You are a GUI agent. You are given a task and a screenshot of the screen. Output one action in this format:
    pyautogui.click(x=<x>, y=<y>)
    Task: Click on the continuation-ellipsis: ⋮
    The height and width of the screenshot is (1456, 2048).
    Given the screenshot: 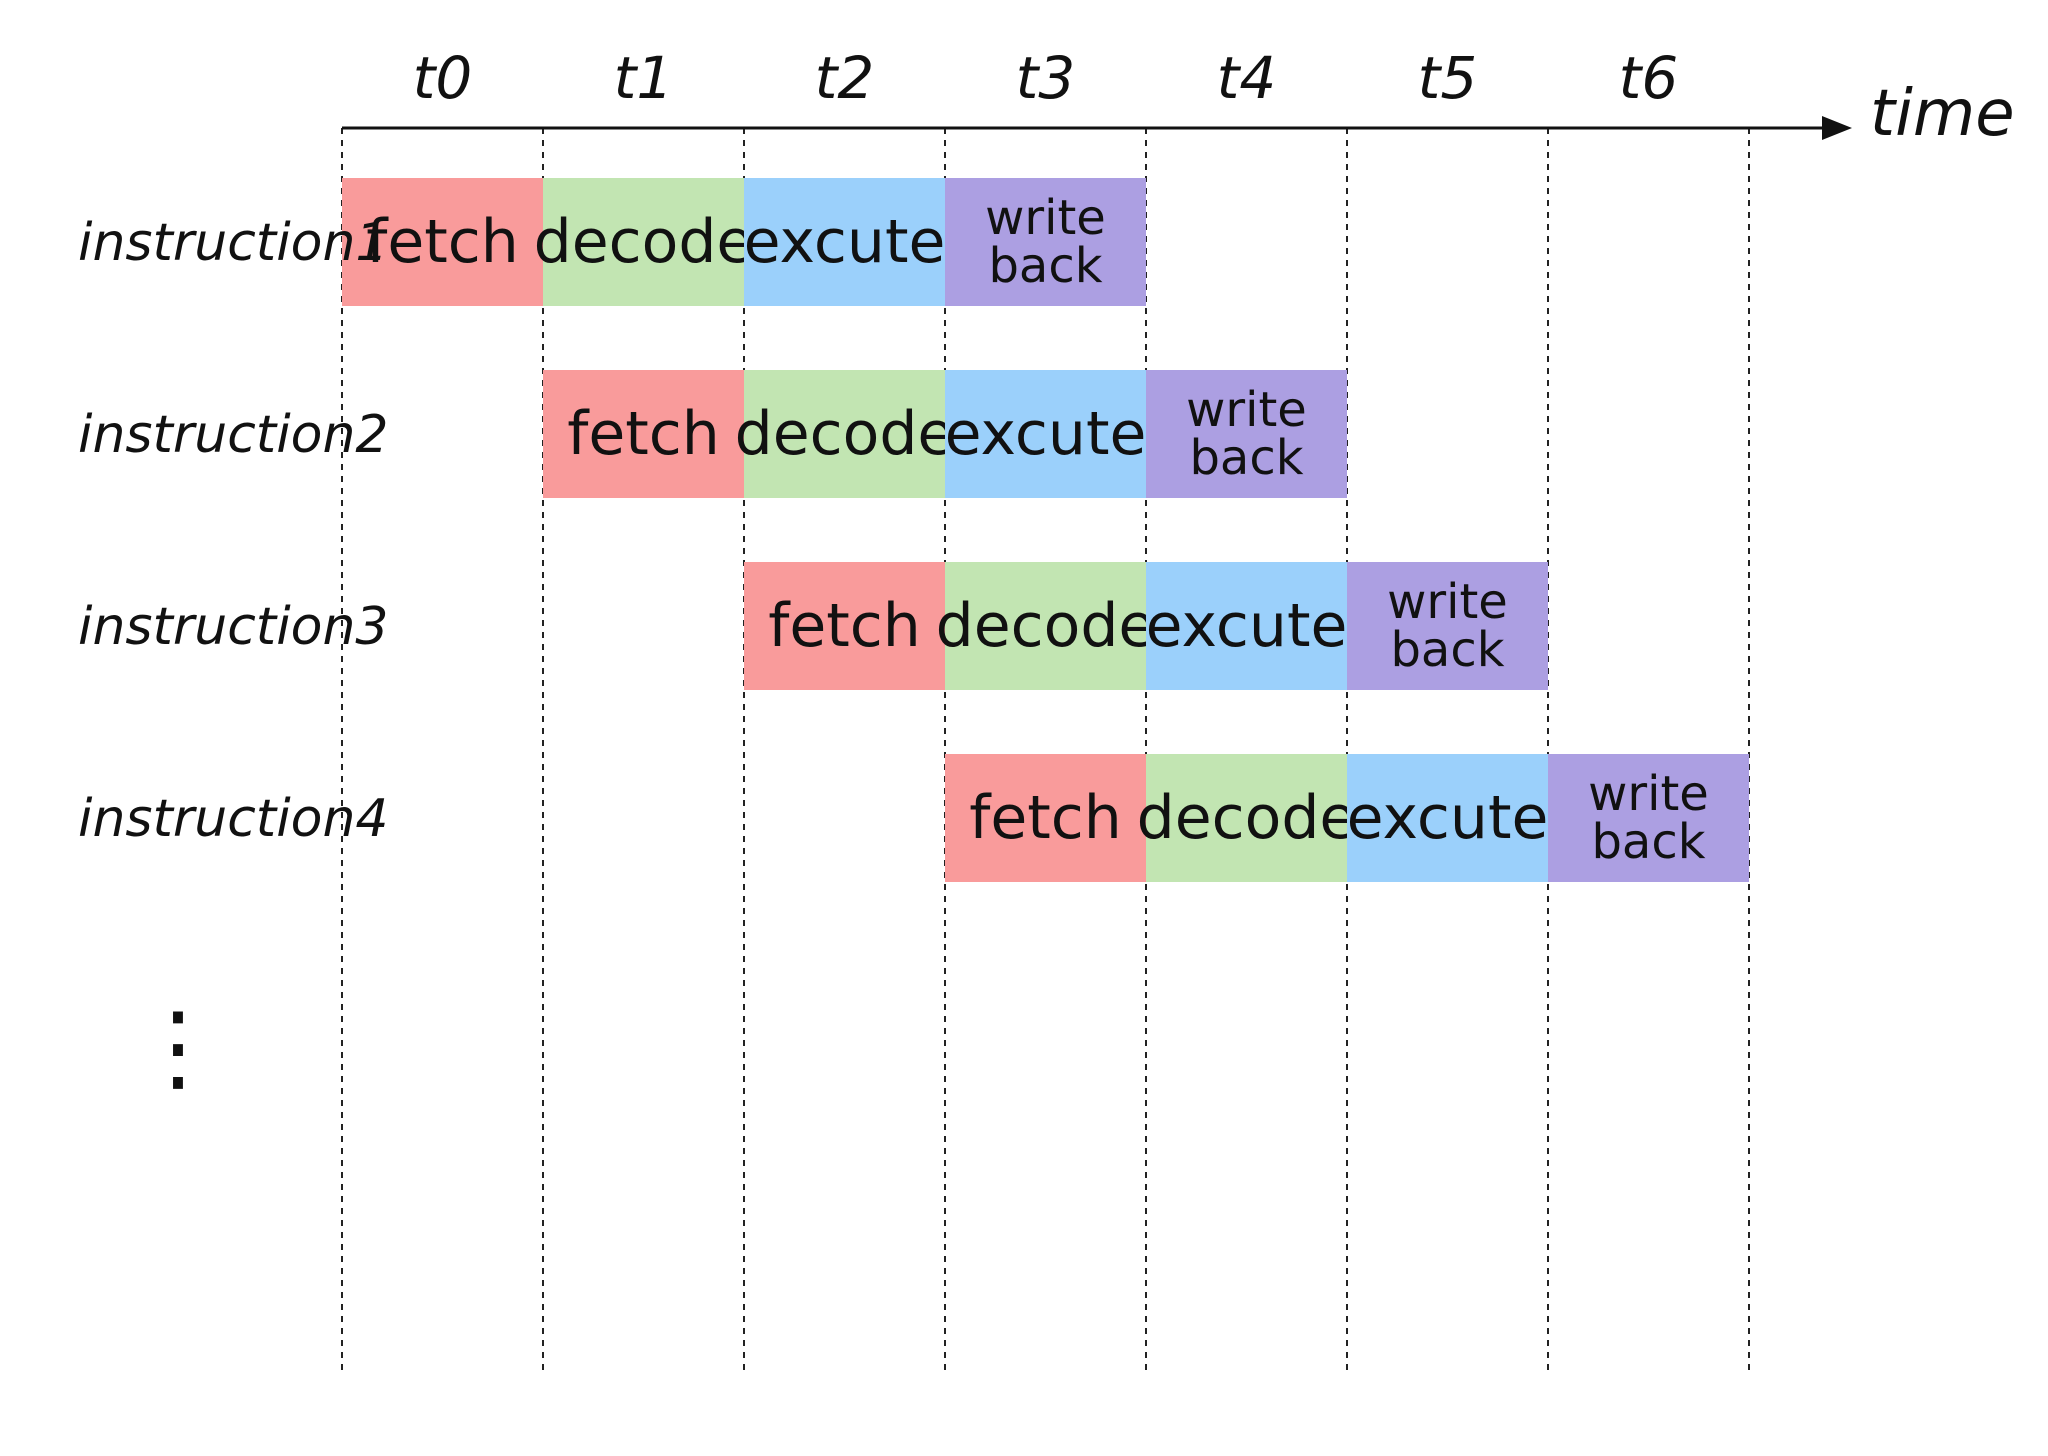 What is the action you would take?
    pyautogui.click(x=178, y=1047)
    